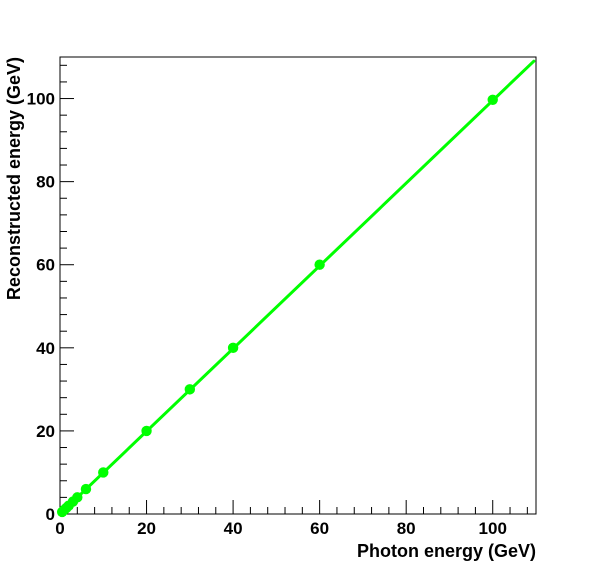 This screenshot has width=596, height=572. What do you see at coordinates (59, 528) in the screenshot?
I see `x-tick-label: 0` at bounding box center [59, 528].